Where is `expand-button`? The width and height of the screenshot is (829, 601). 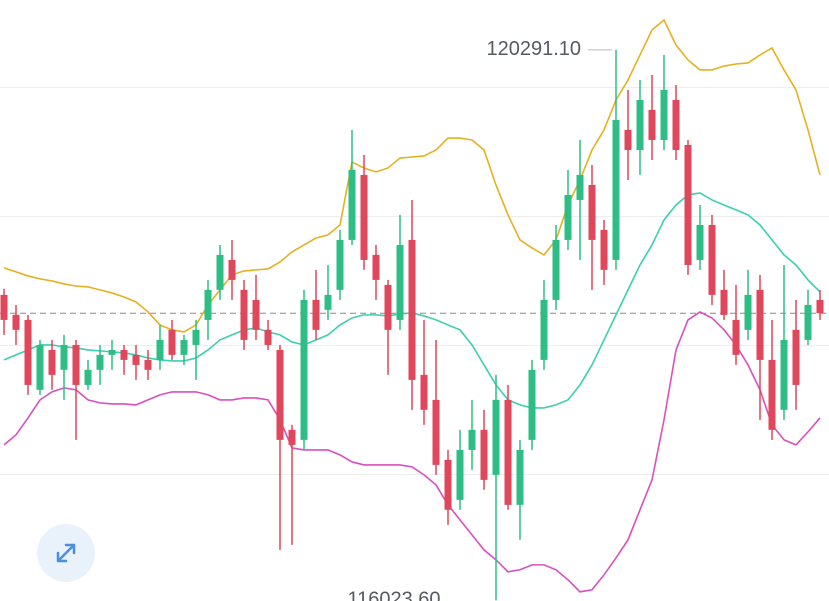 expand-button is located at coordinates (66, 553).